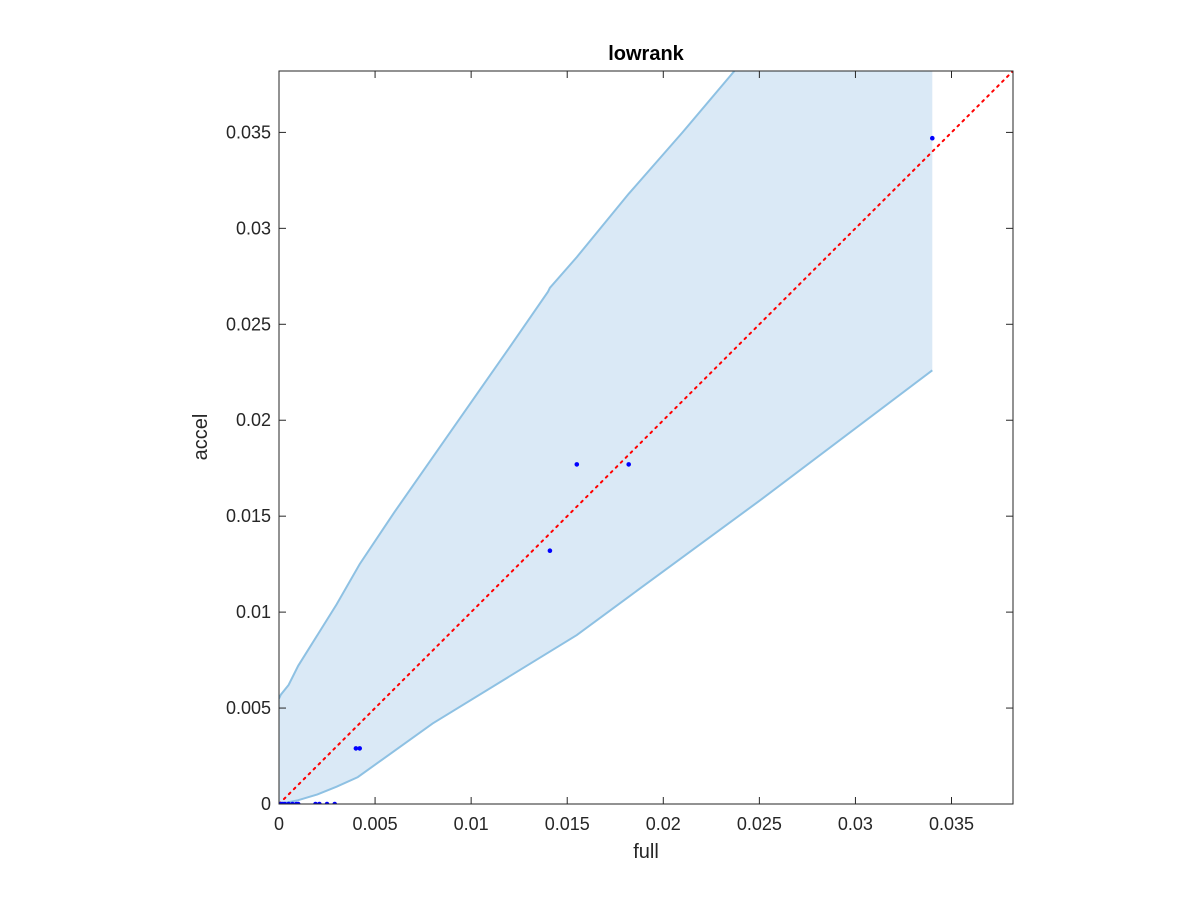 The image size is (1200, 900). What do you see at coordinates (266, 804) in the screenshot?
I see `y-tick-label: 0` at bounding box center [266, 804].